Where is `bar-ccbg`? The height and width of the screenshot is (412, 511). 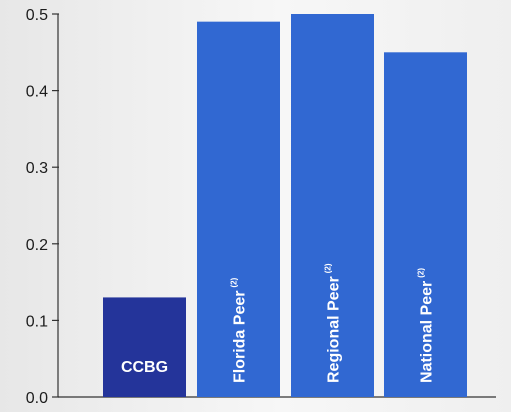
bar-ccbg is located at coordinates (144, 347).